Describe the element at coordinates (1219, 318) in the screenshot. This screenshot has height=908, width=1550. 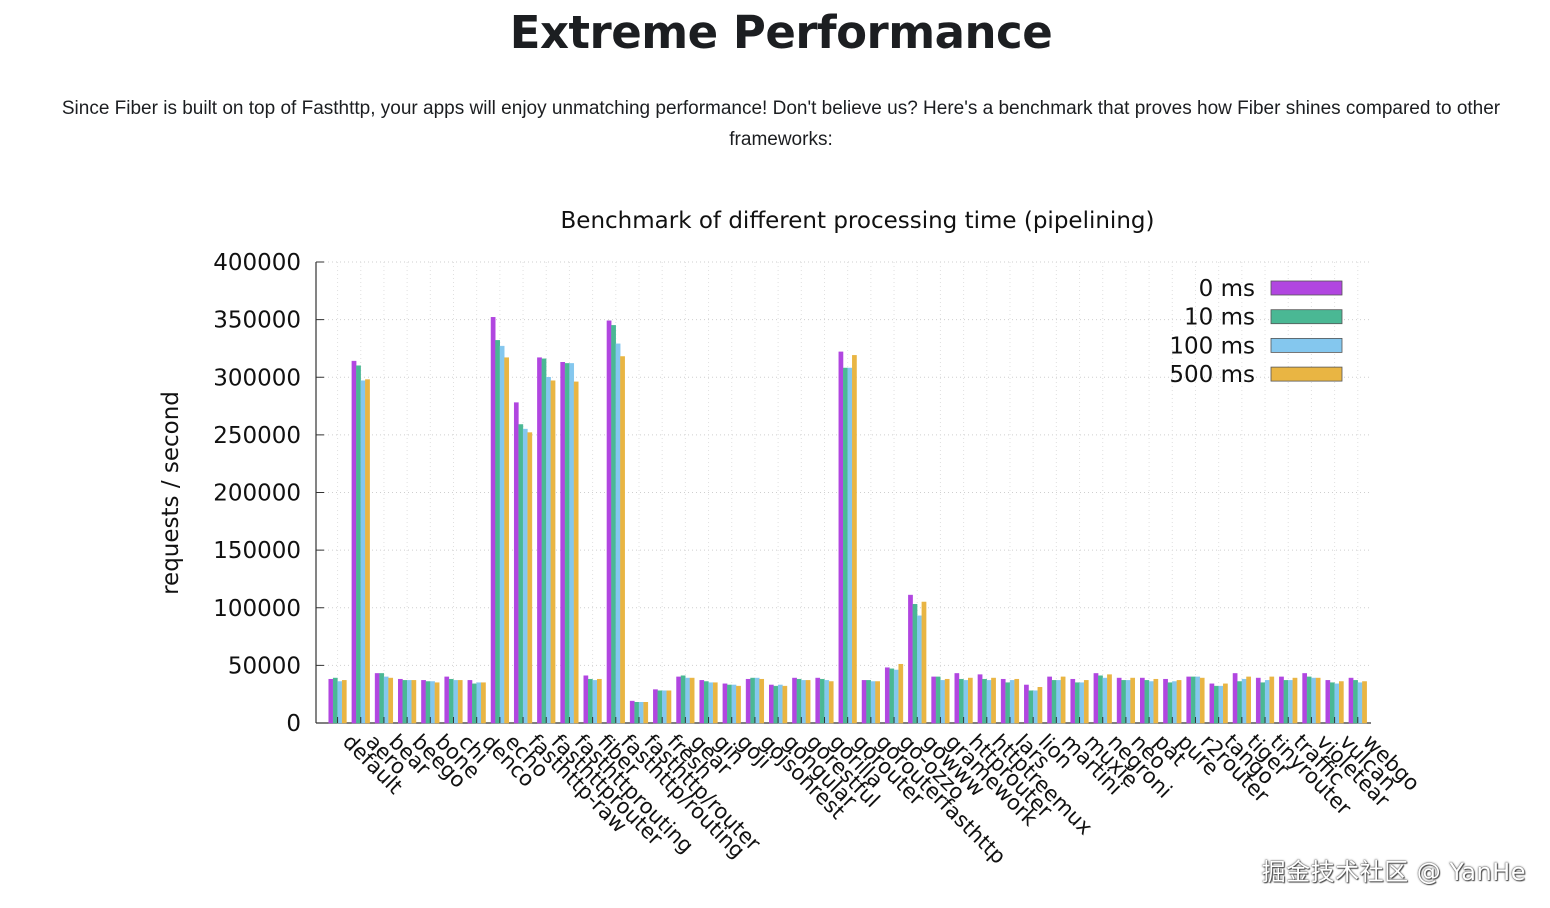
I see `legend-label: 10 ms` at that location.